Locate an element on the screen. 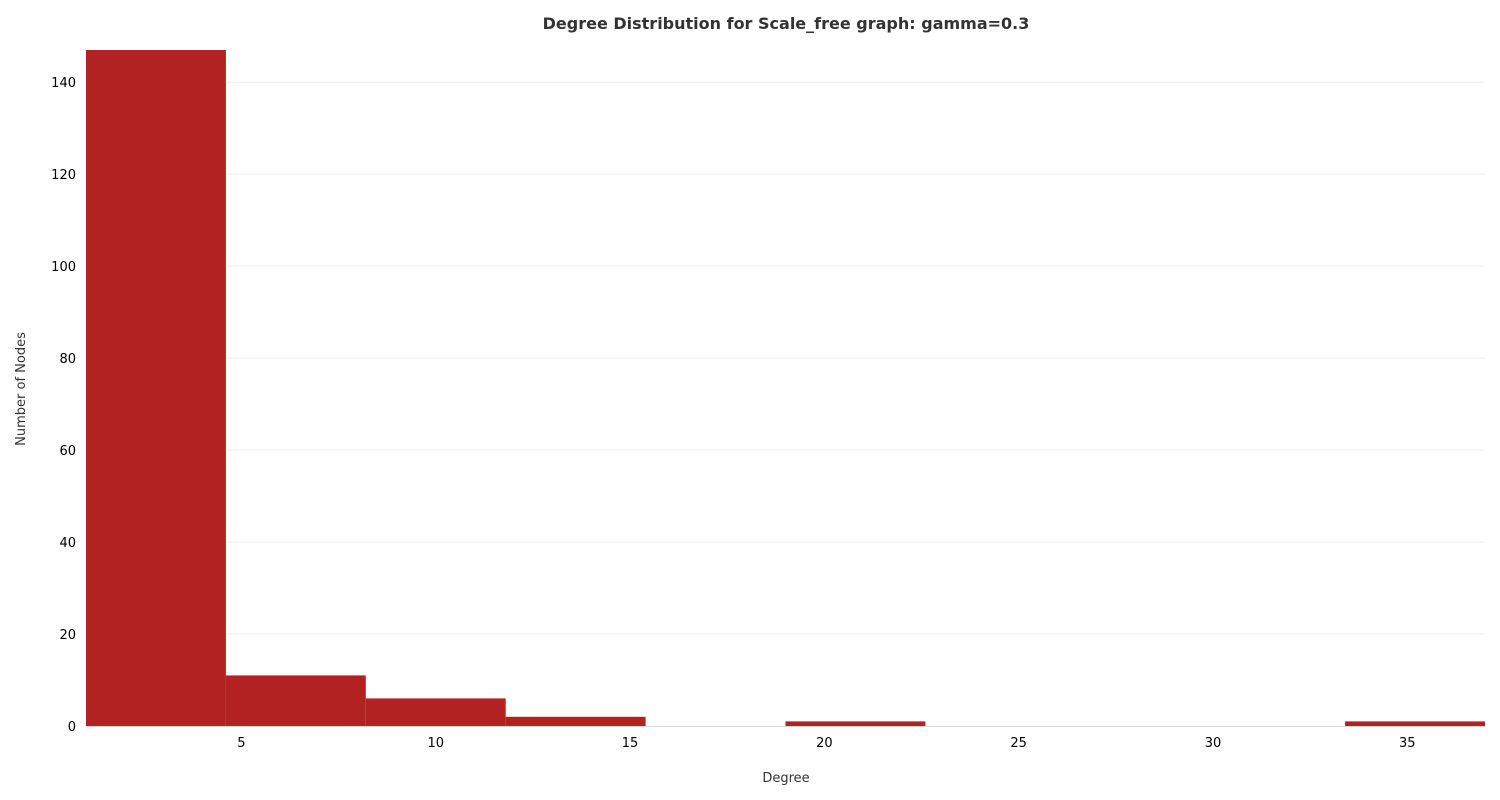 Image resolution: width=1500 pixels, height=800 pixels. x-axis-ticks: 5 10 15 20 25 30 35 is located at coordinates (826, 743).